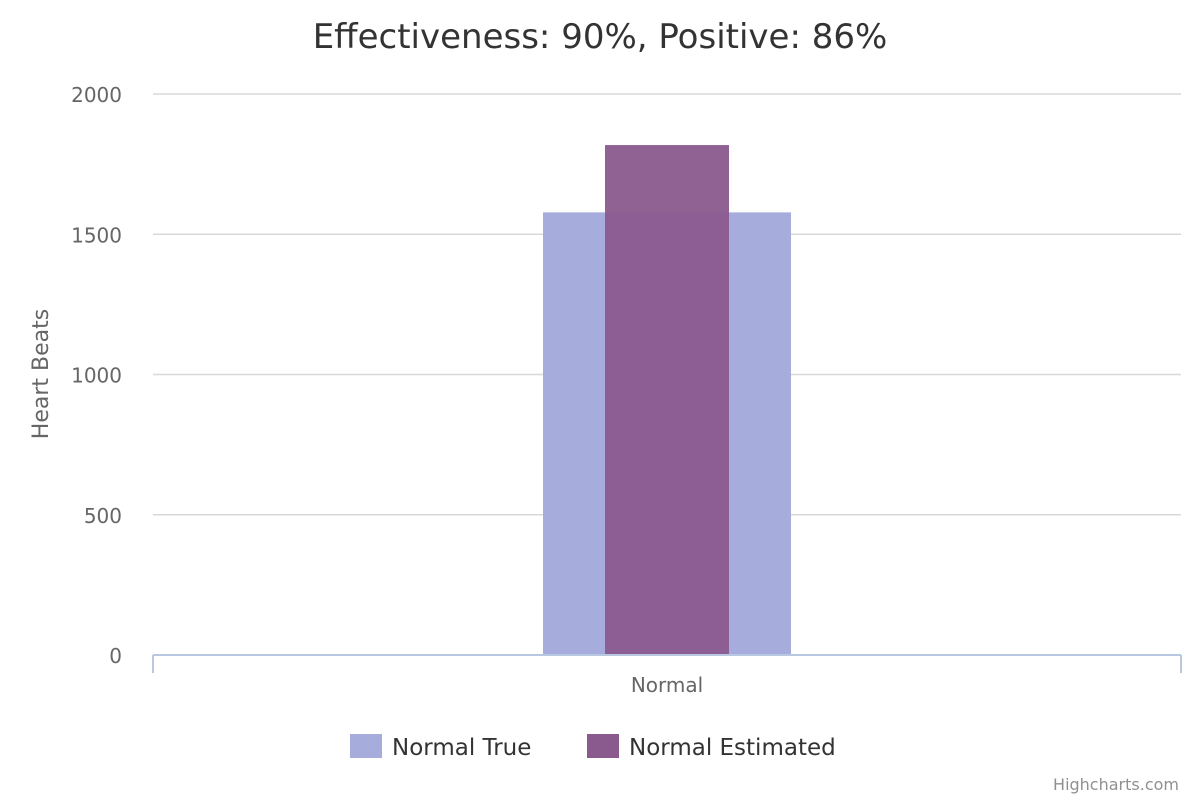  I want to click on bar-normal-estimated, so click(667, 400).